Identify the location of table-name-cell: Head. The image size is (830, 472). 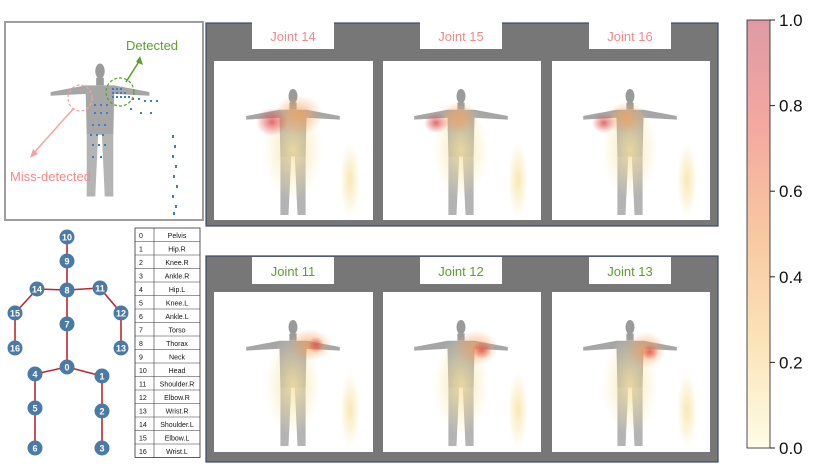
(177, 371).